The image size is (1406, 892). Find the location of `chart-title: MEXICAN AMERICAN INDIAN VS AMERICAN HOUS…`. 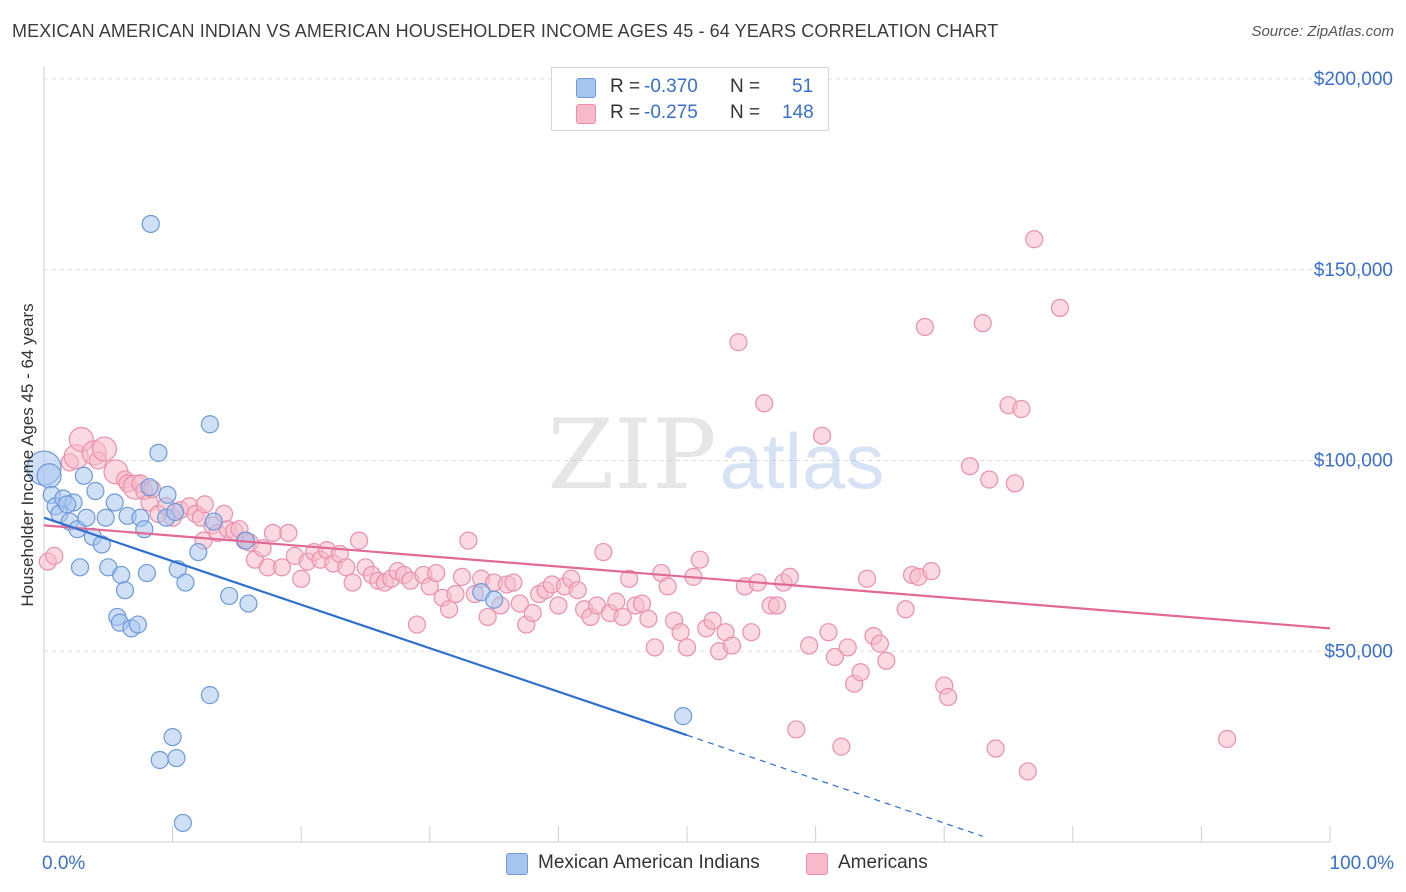

chart-title: MEXICAN AMERICAN INDIAN VS AMERICAN HOUS… is located at coordinates (505, 31).